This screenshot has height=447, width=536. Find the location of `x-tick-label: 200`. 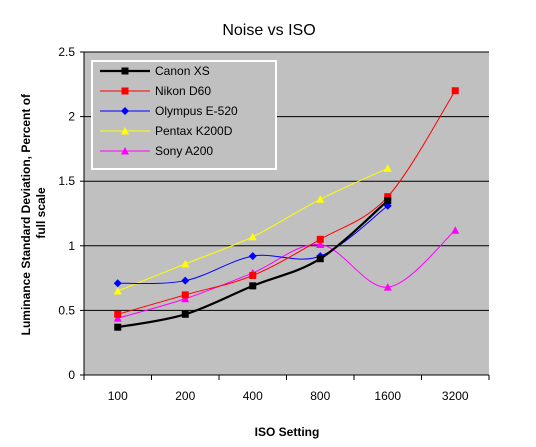

x-tick-label: 200 is located at coordinates (185, 396).